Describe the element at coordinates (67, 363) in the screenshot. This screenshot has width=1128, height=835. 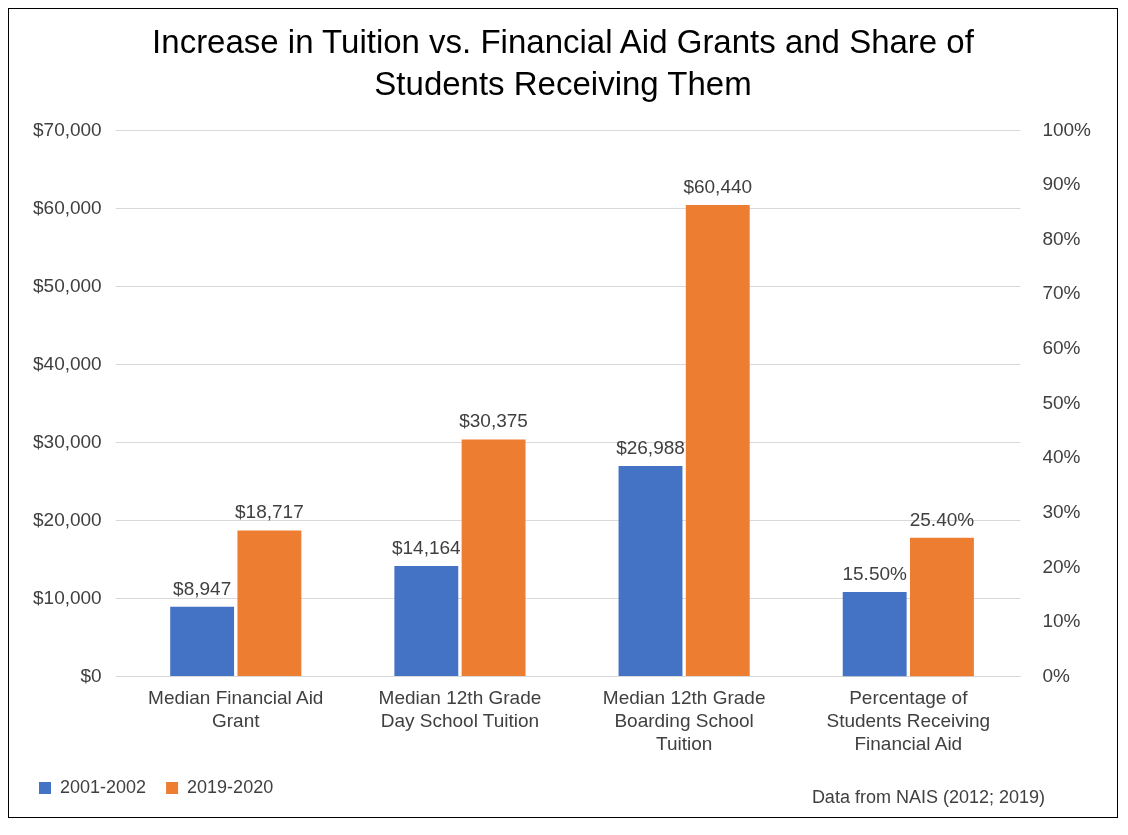
I see `y-tick-label: $40,000` at that location.